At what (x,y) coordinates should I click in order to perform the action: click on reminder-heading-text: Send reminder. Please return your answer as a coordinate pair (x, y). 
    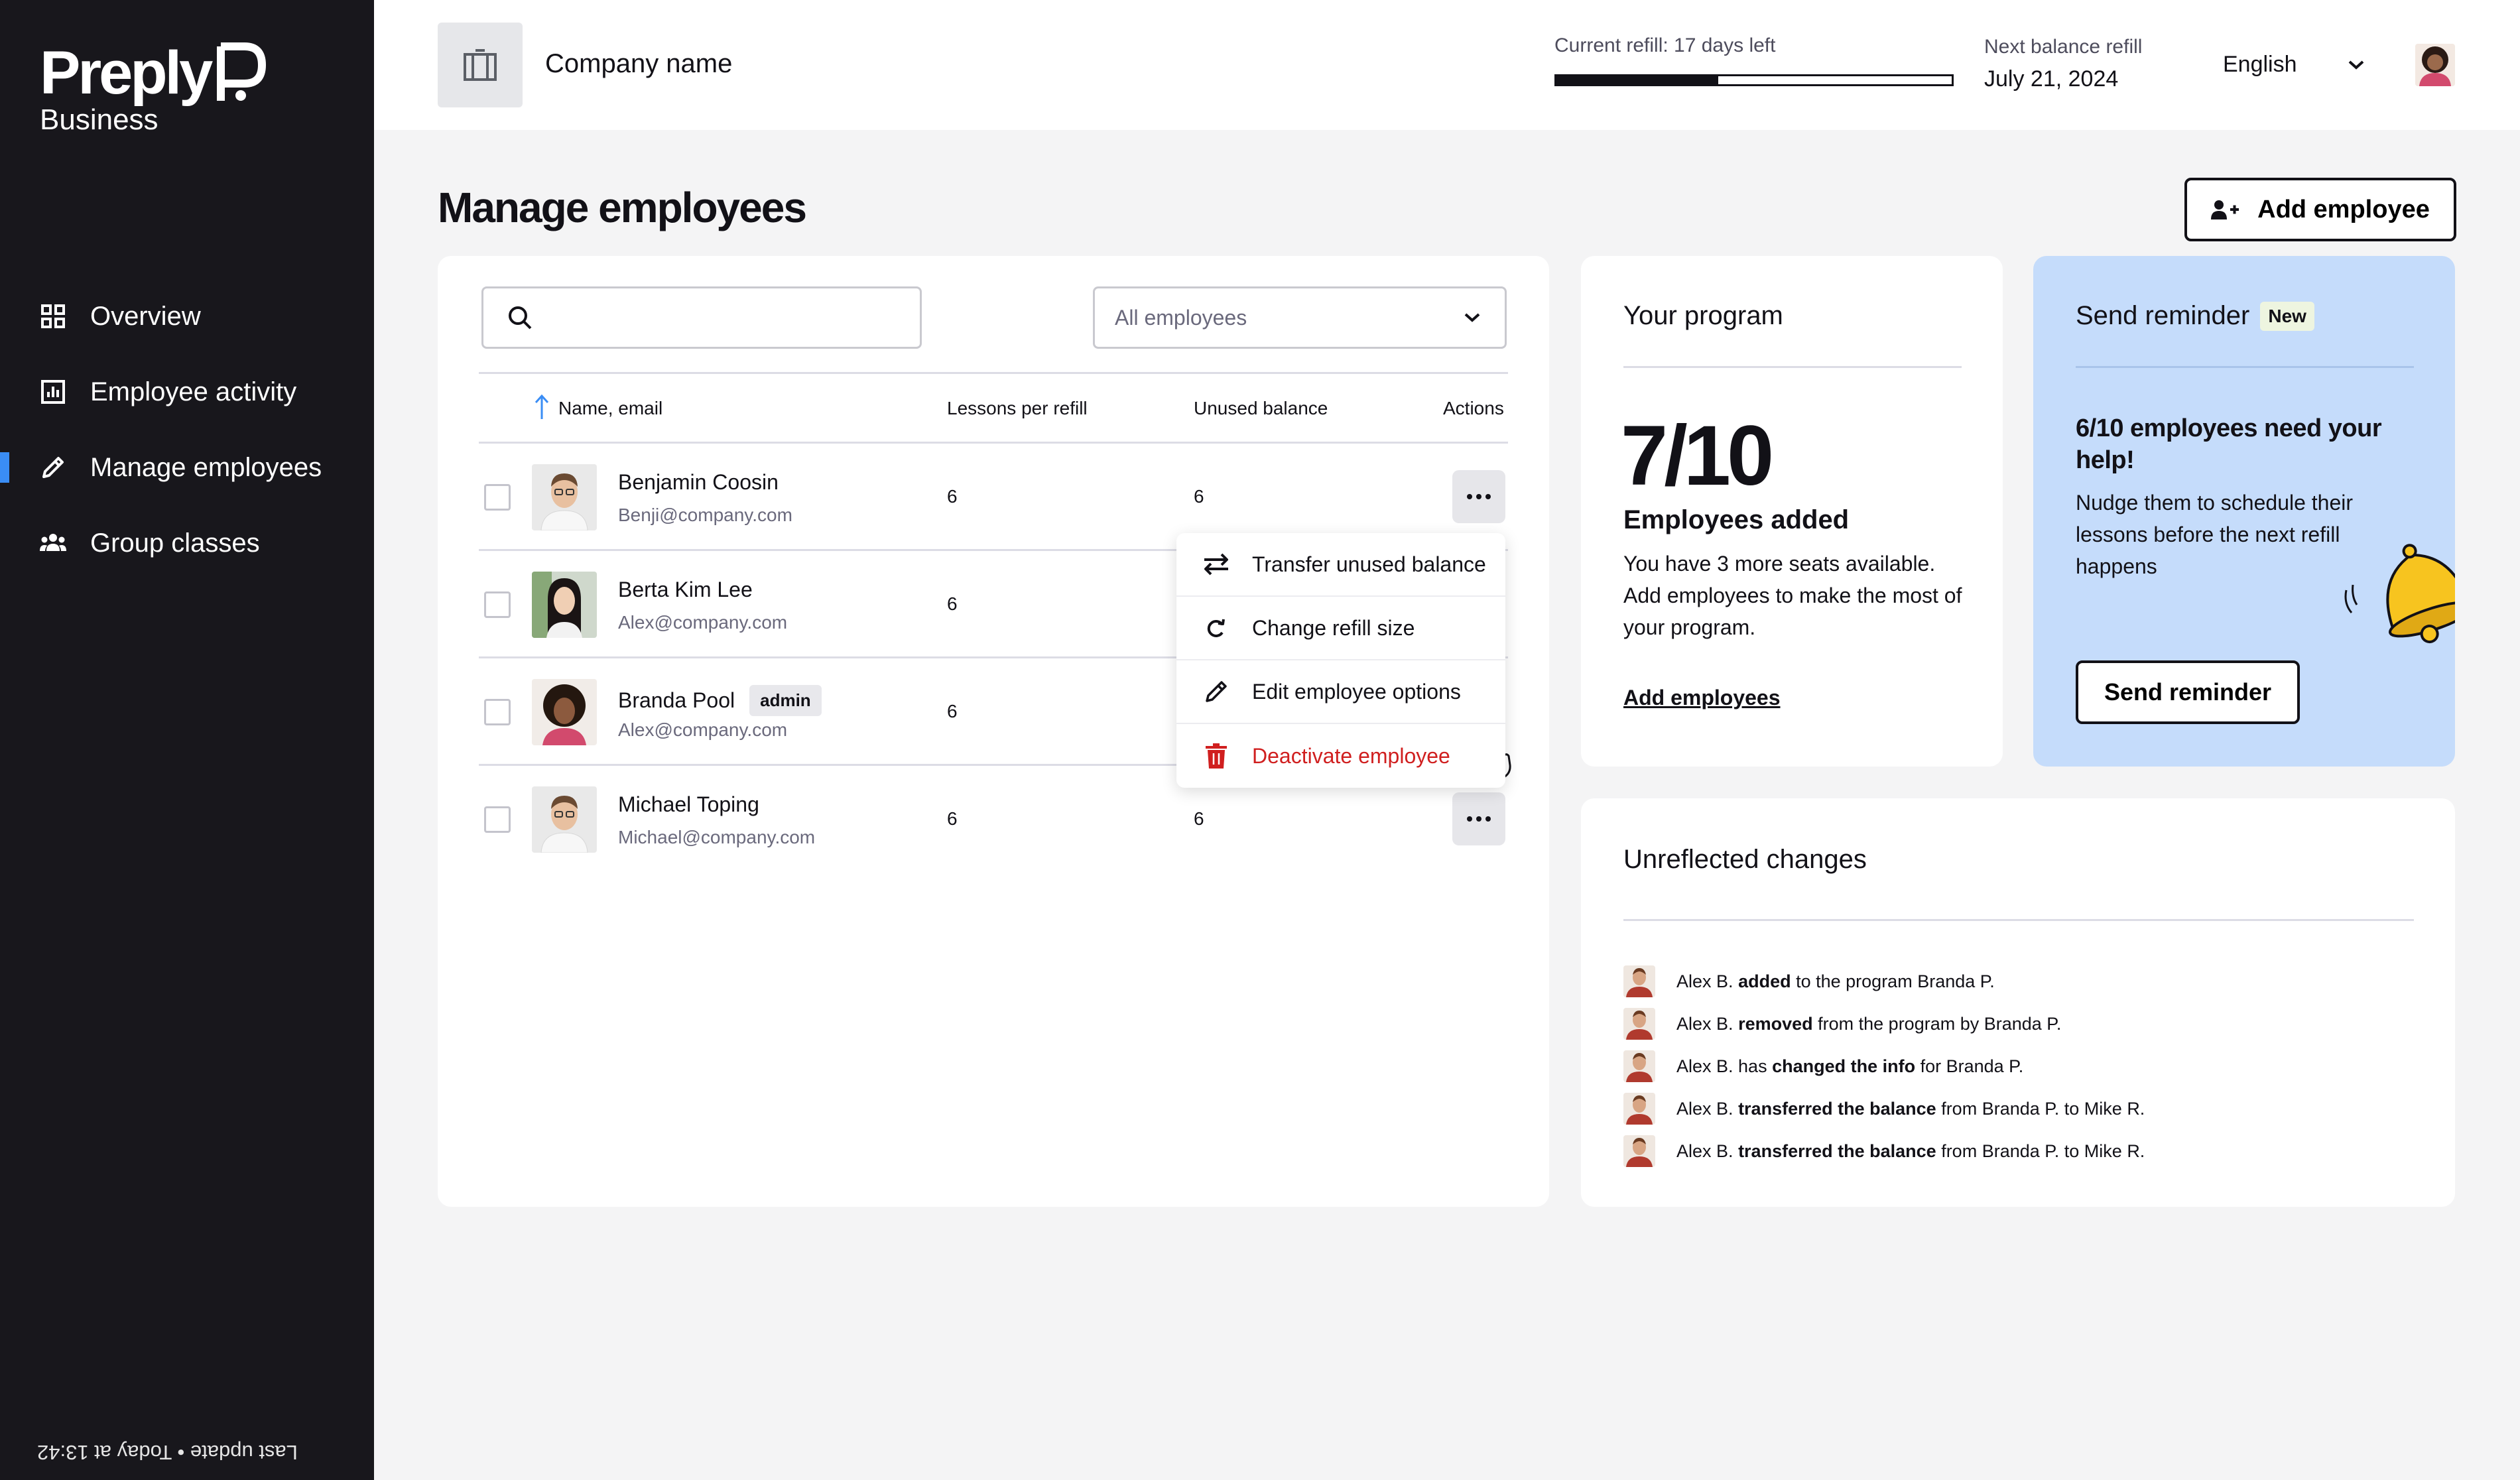
    Looking at the image, I should click on (2163, 315).